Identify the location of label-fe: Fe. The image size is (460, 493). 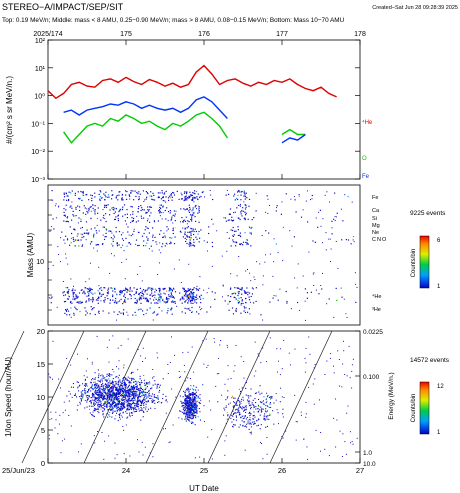
(375, 198).